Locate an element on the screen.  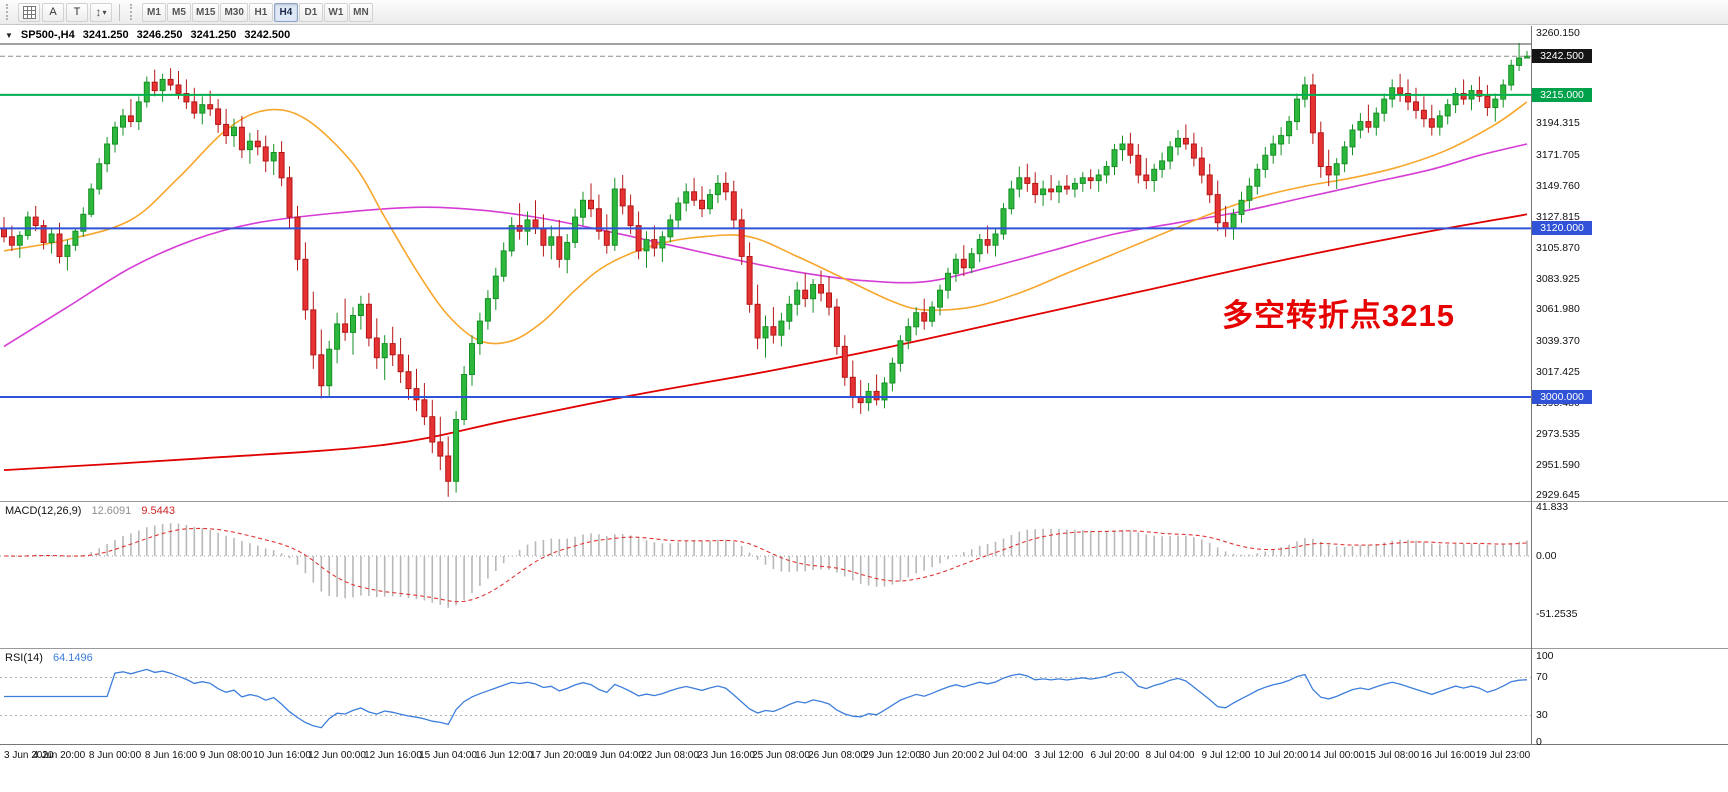
timeframe-button-m5: M5 is located at coordinates (179, 12).